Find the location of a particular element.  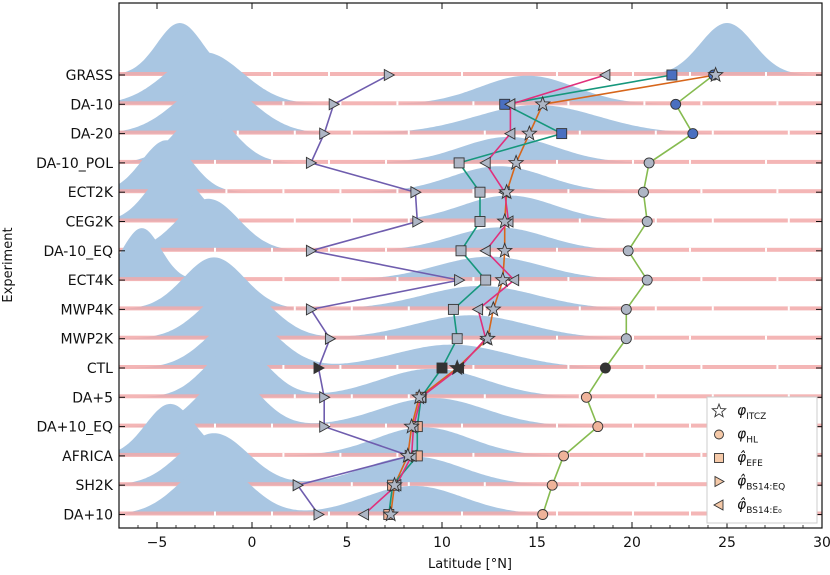

marker-tri-left-MWP4K is located at coordinates (477, 309).